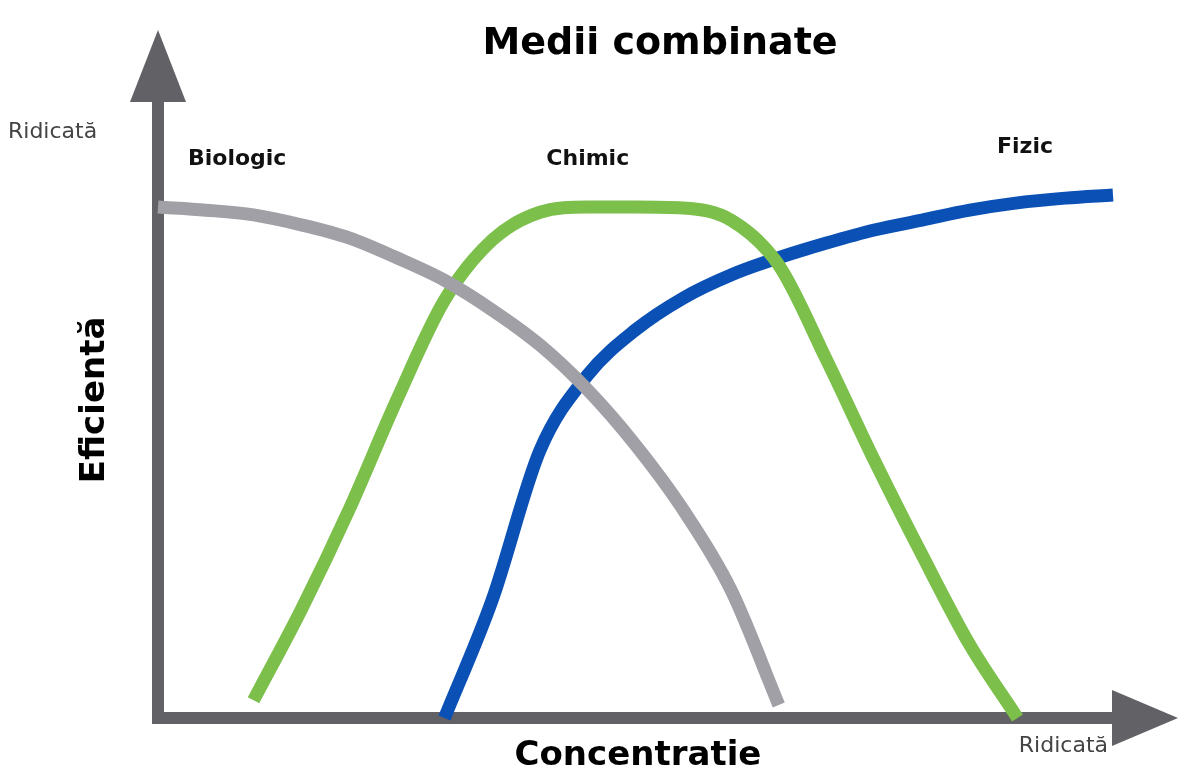 This screenshot has height=776, width=1186. I want to click on series-label: Fizic, so click(1025, 145).